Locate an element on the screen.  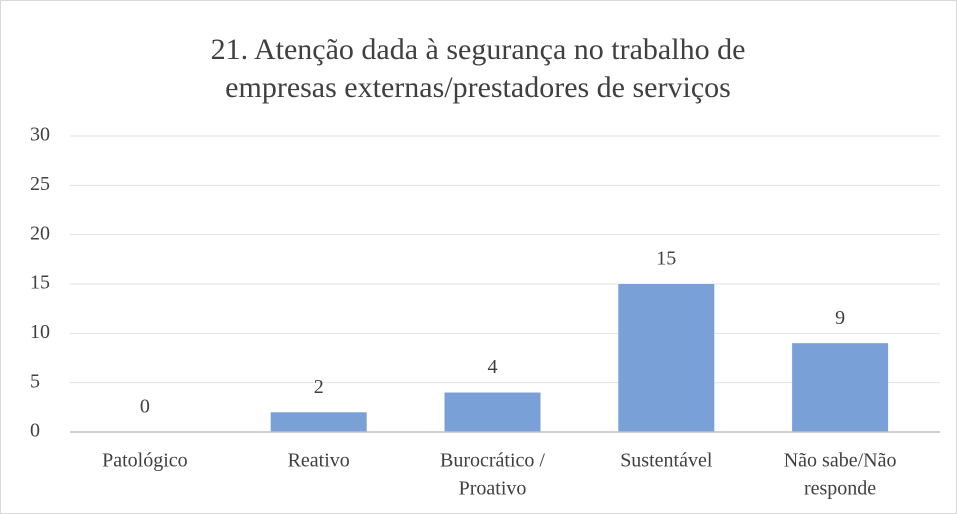
x-tick-label: Não sabe/Não is located at coordinates (840, 461).